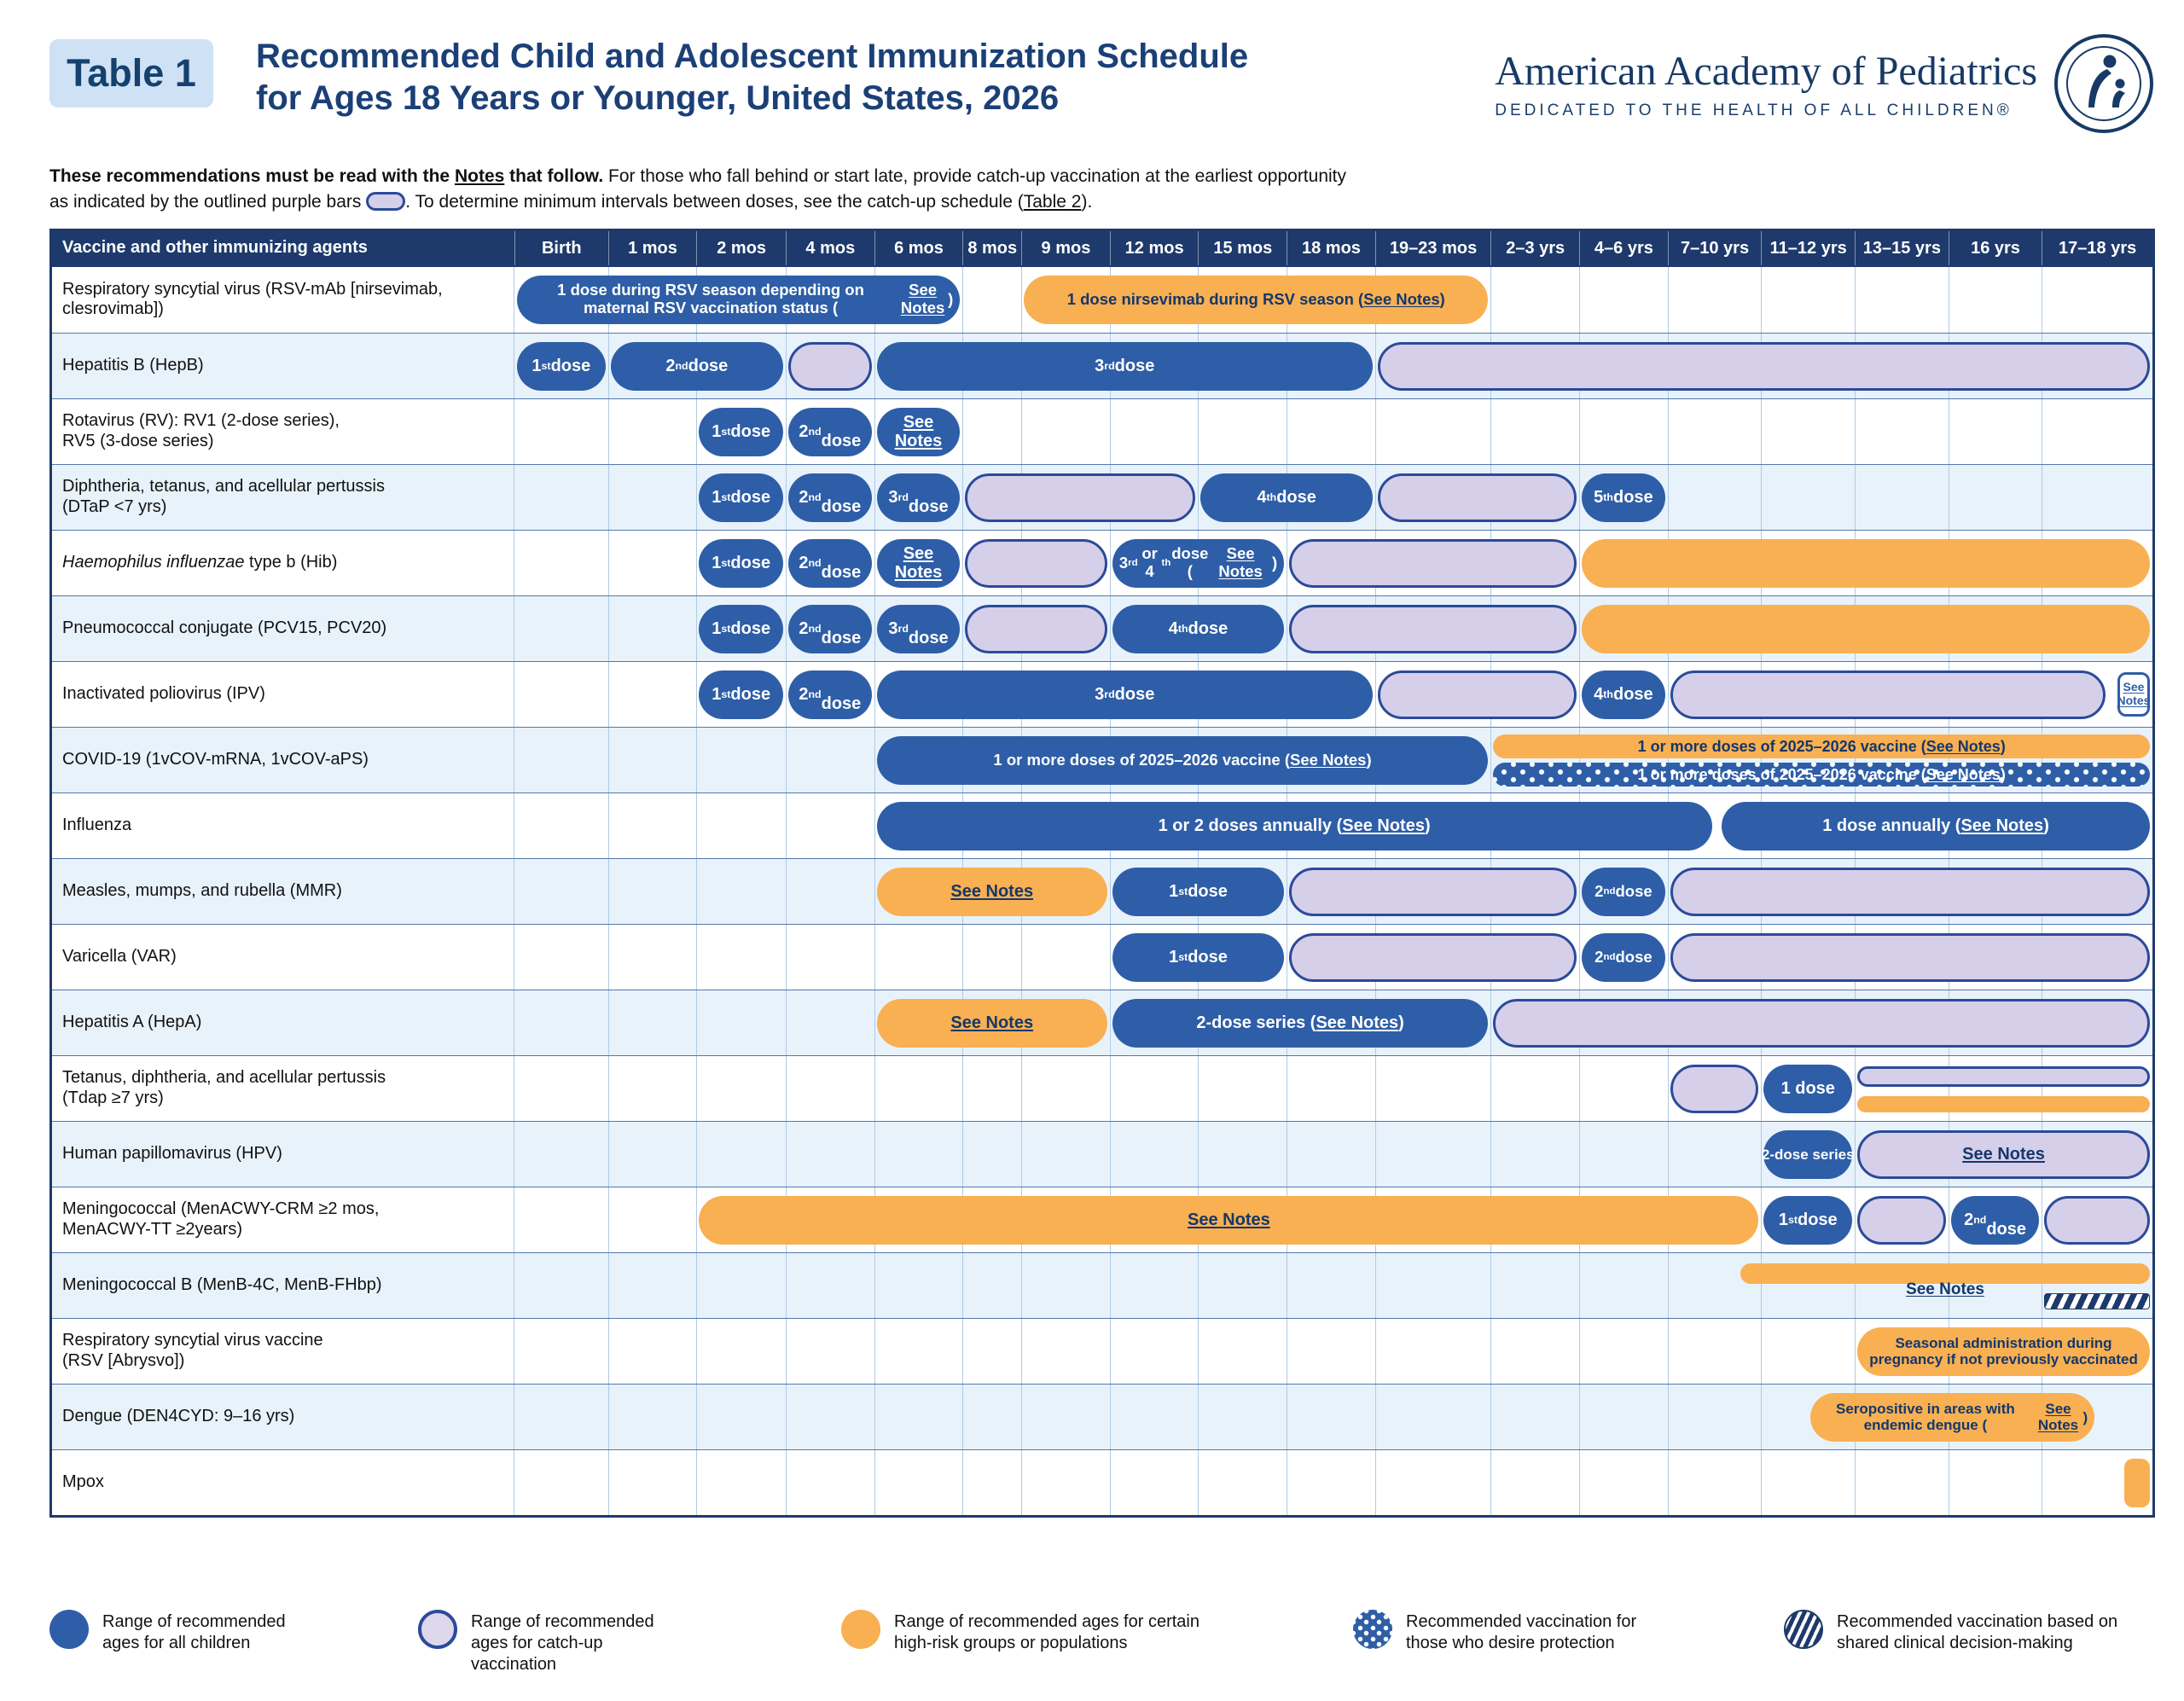  Describe the element at coordinates (1333, 1154) in the screenshot. I see `row-bars-hpv: 2-dose series See Notes` at that location.